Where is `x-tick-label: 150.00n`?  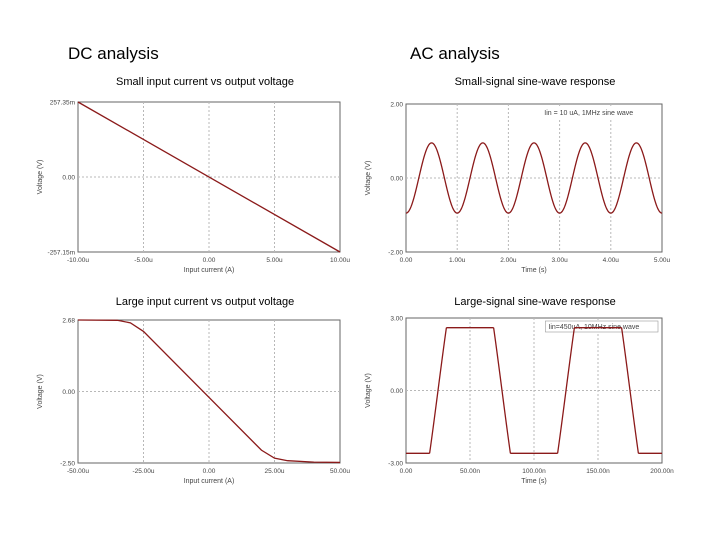 x-tick-label: 150.00n is located at coordinates (598, 471).